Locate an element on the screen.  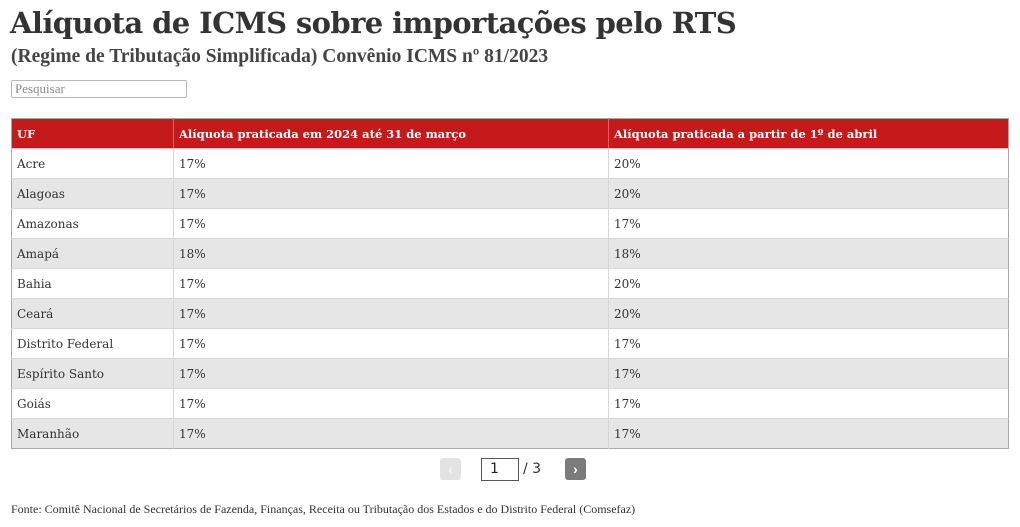
page-total: / 3 is located at coordinates (532, 469).